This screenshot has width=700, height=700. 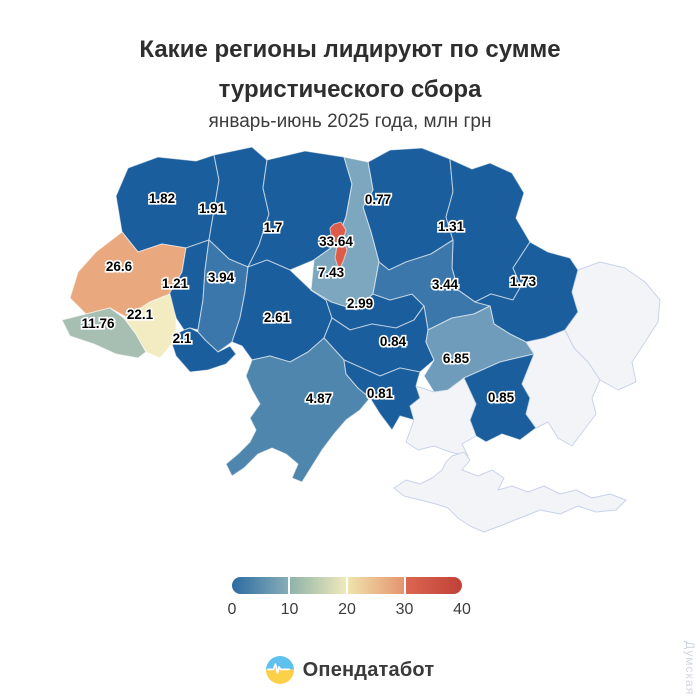 I want to click on subtitle: январь-июнь 2025 года, млн грн, so click(x=350, y=121).